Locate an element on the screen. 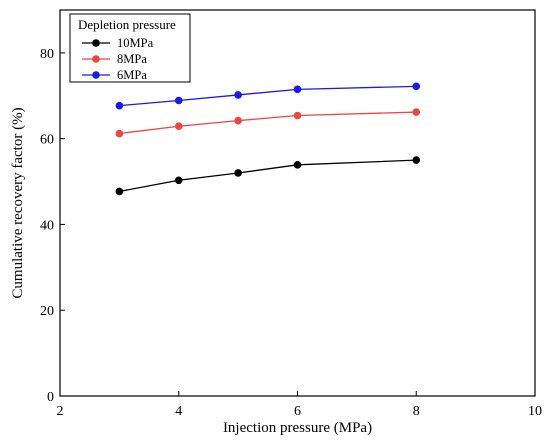  legend-title: Depletion pressure is located at coordinates (127, 24).